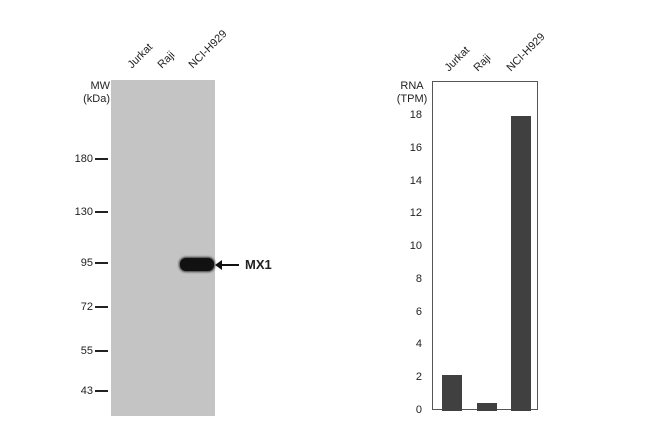 Image resolution: width=650 pixels, height=422 pixels. Describe the element at coordinates (482, 63) in the screenshot. I see `chart-category-label-raji: Raji` at that location.